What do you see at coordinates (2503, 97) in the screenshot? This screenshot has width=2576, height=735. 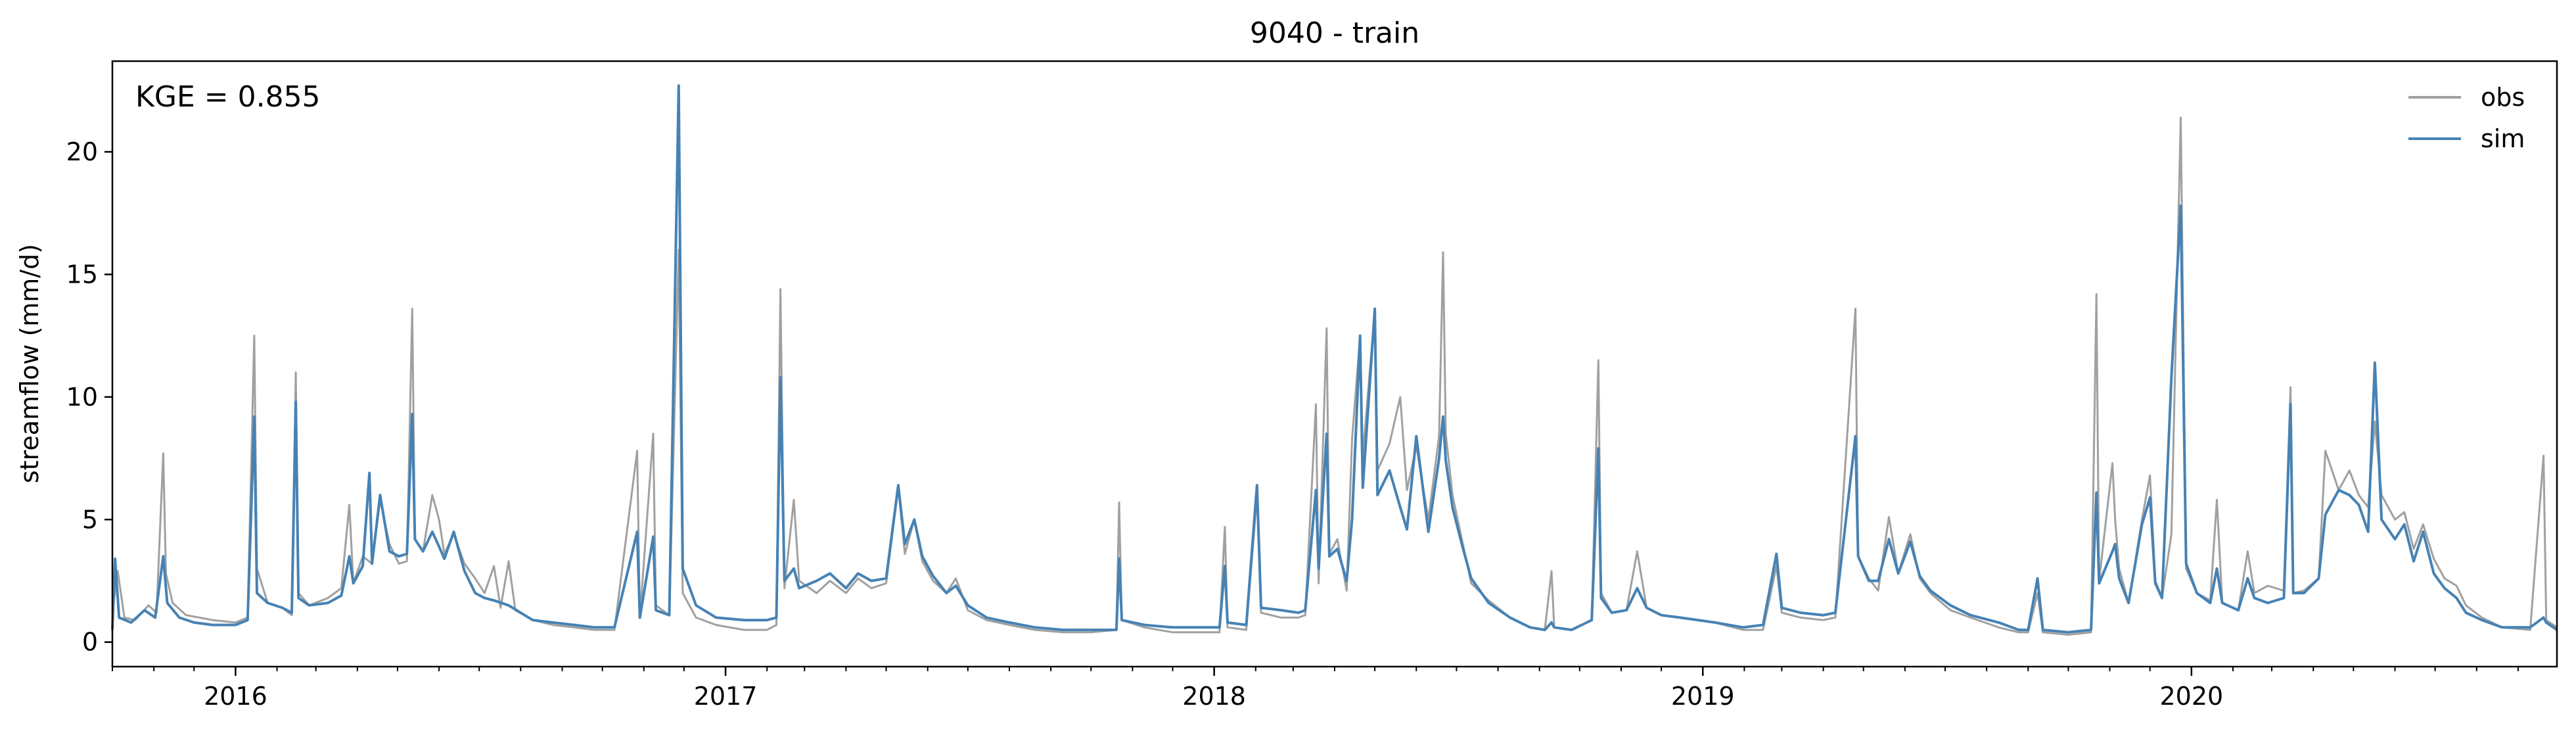 I see `legend-obs-label: obs` at bounding box center [2503, 97].